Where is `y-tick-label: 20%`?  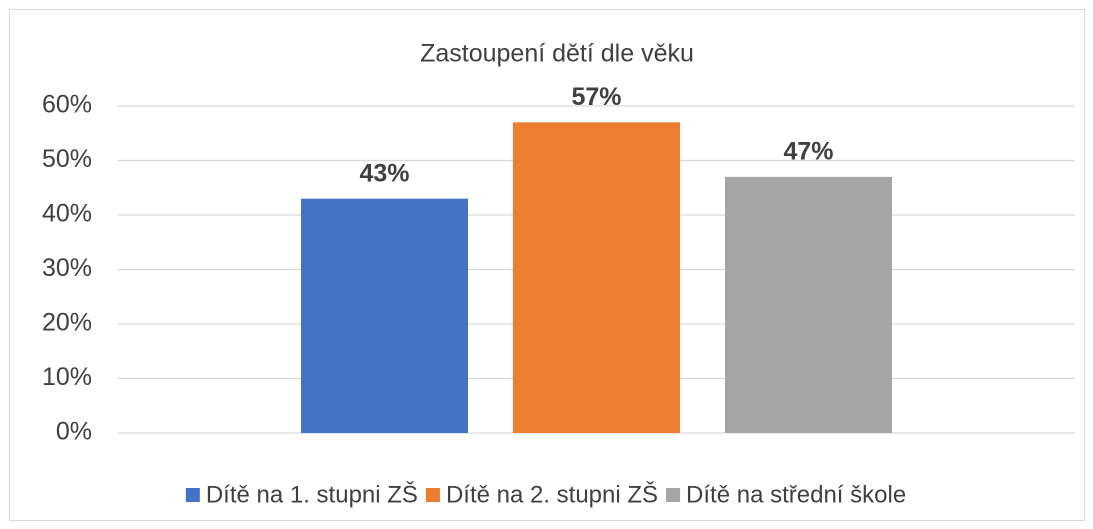
y-tick-label: 20% is located at coordinates (67, 323).